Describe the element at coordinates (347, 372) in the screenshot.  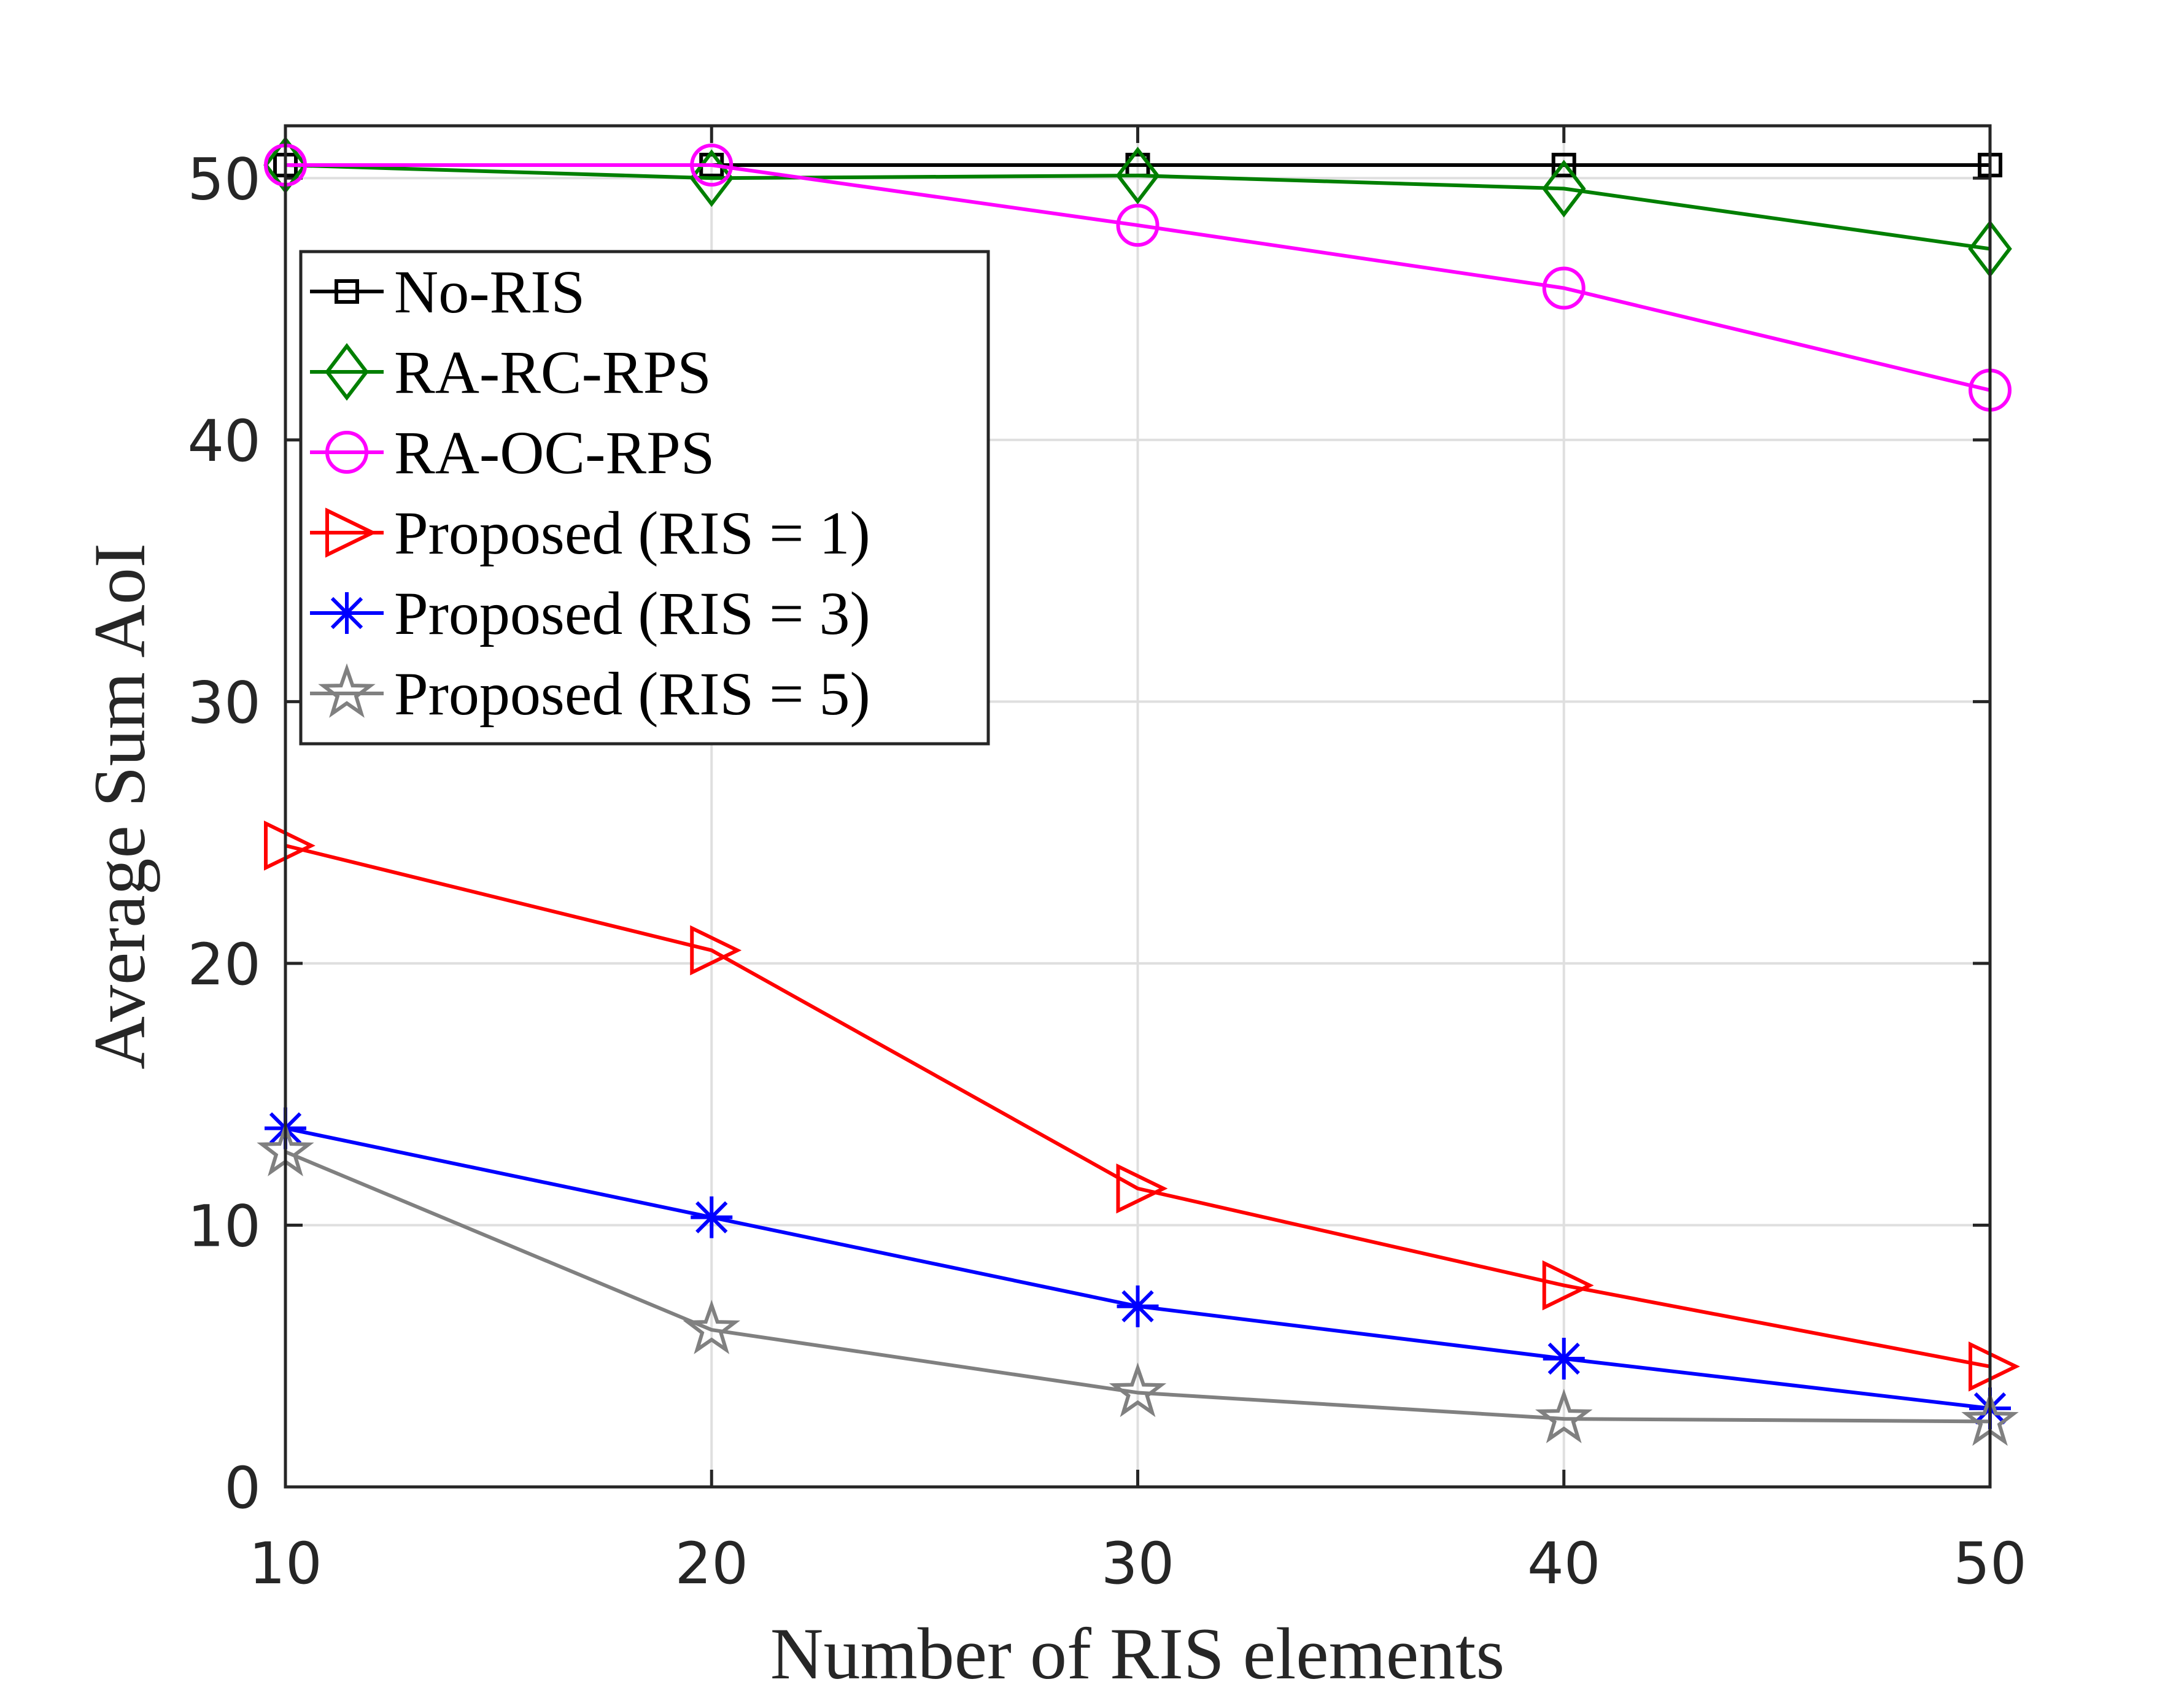
I see `legend-marker-diamond` at that location.